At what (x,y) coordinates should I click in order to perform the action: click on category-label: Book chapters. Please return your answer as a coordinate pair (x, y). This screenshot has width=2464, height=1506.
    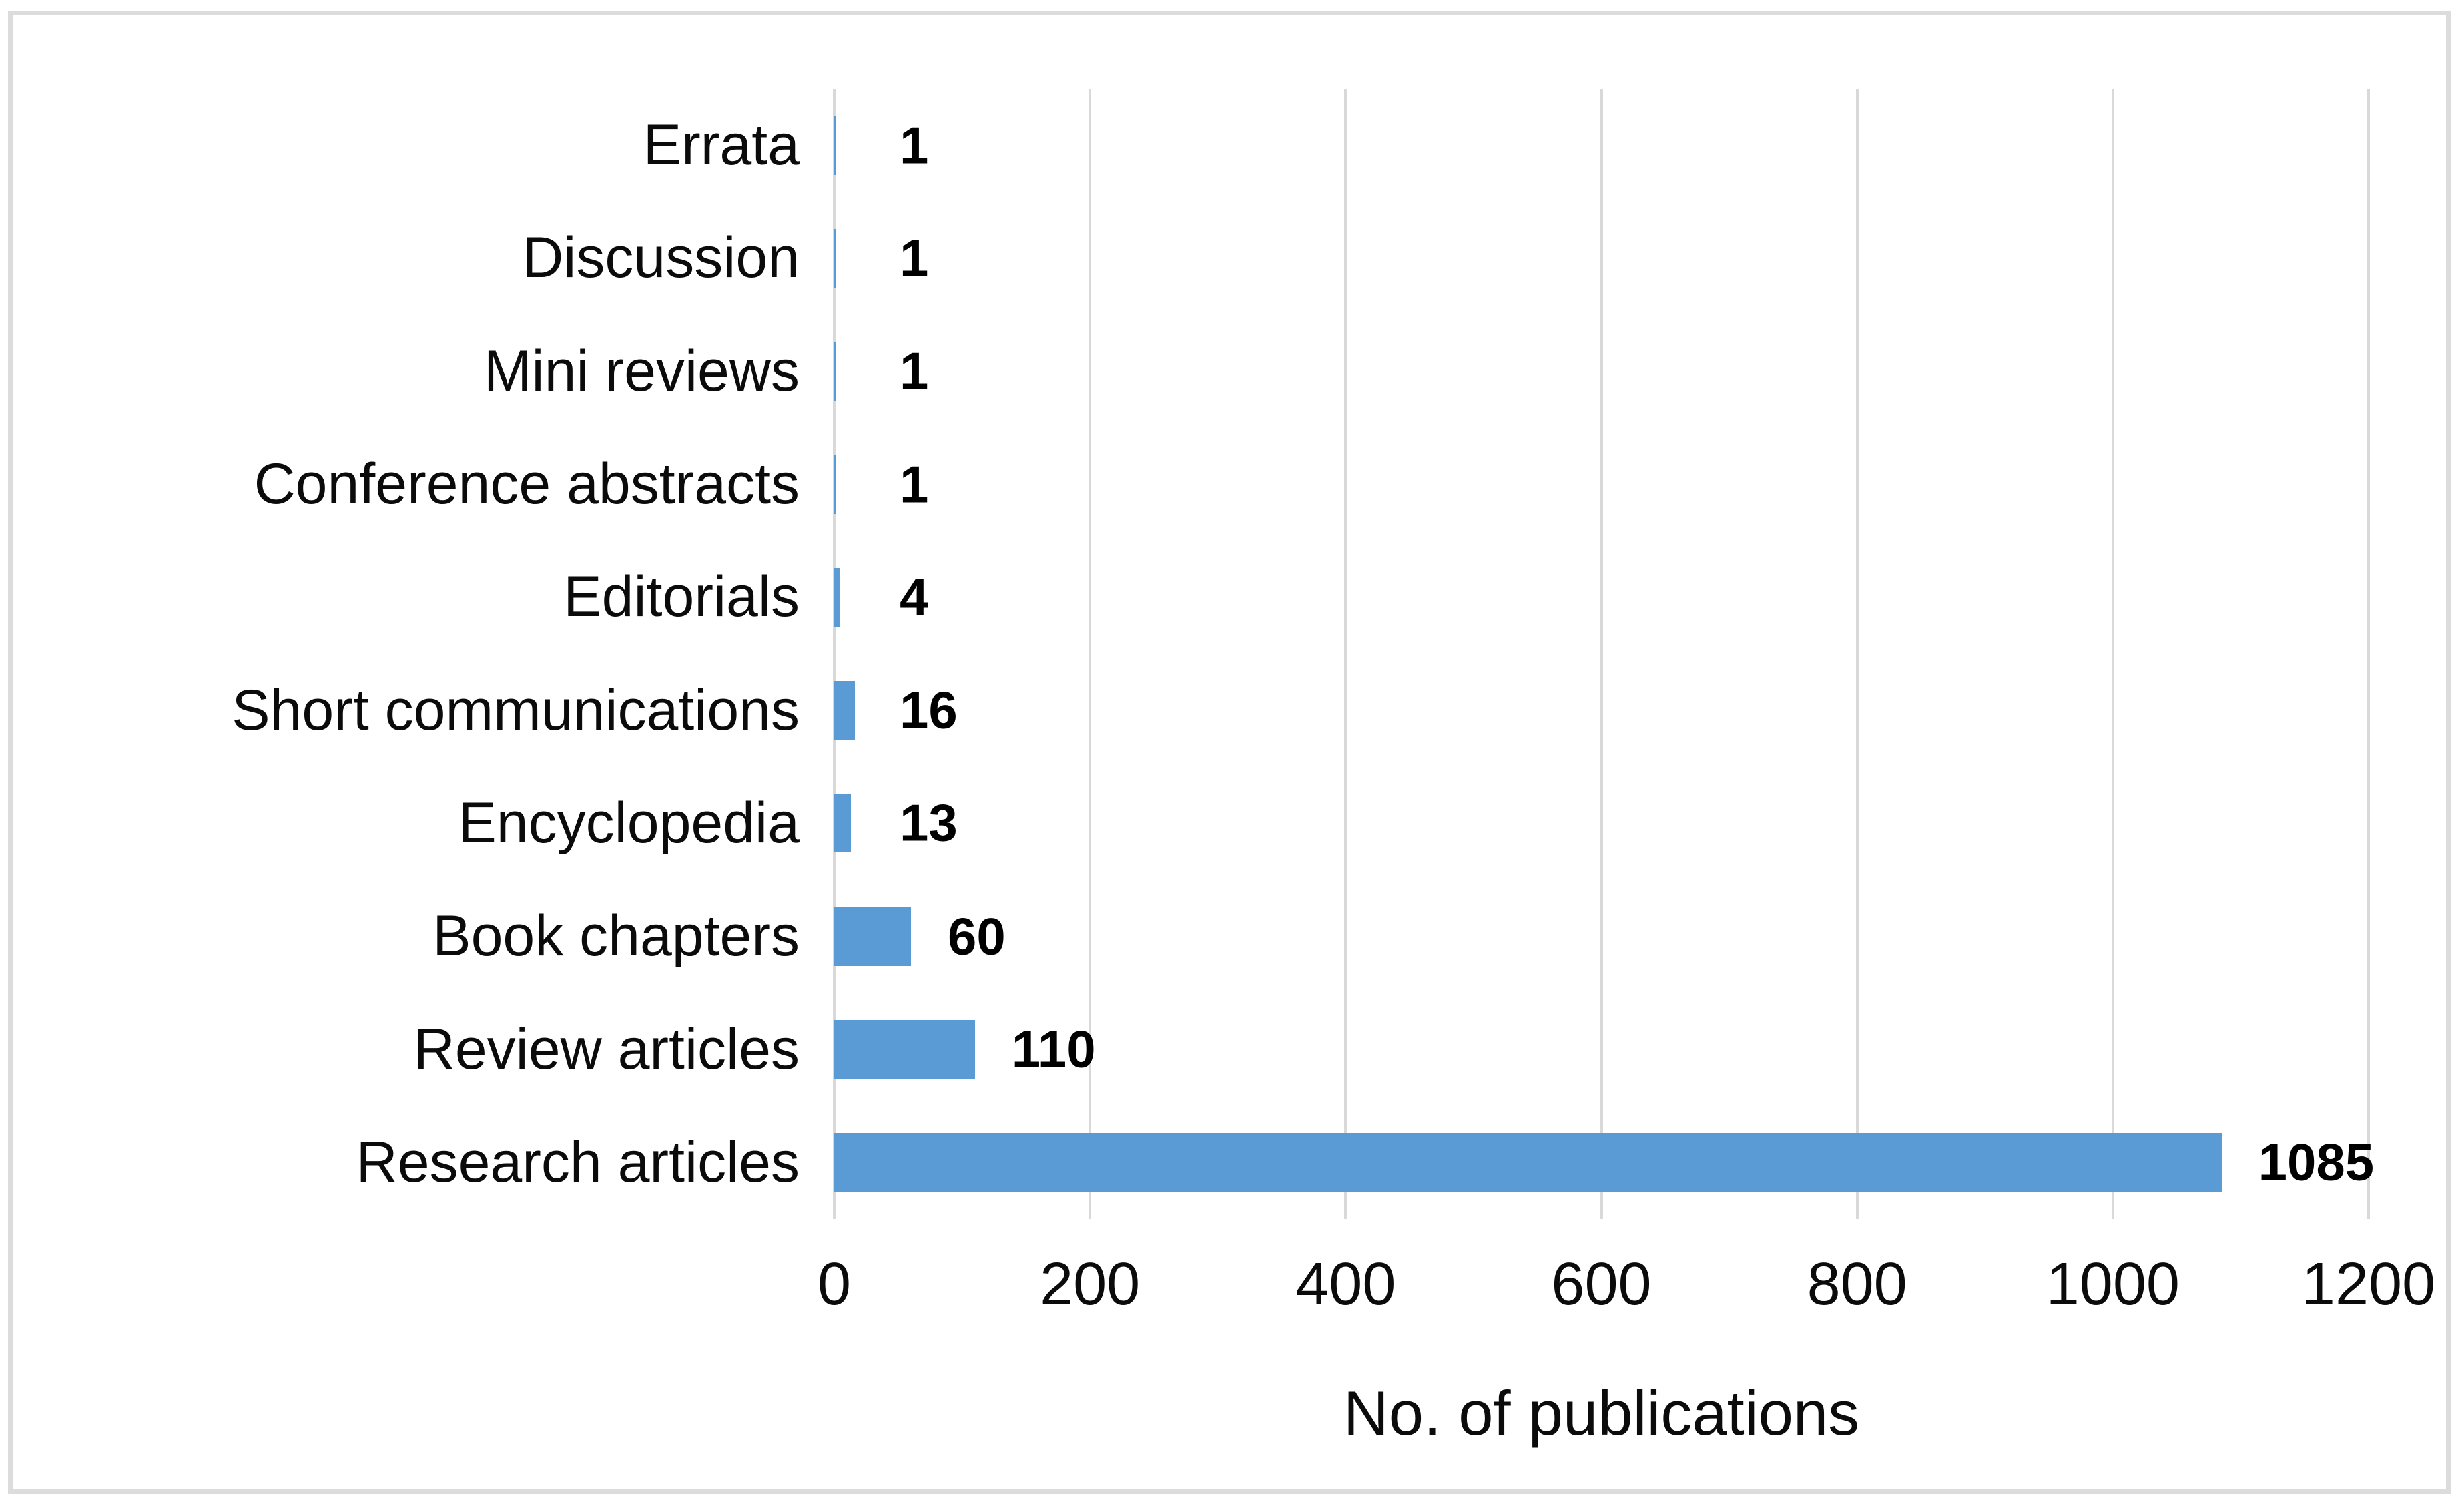
    Looking at the image, I should click on (616, 936).